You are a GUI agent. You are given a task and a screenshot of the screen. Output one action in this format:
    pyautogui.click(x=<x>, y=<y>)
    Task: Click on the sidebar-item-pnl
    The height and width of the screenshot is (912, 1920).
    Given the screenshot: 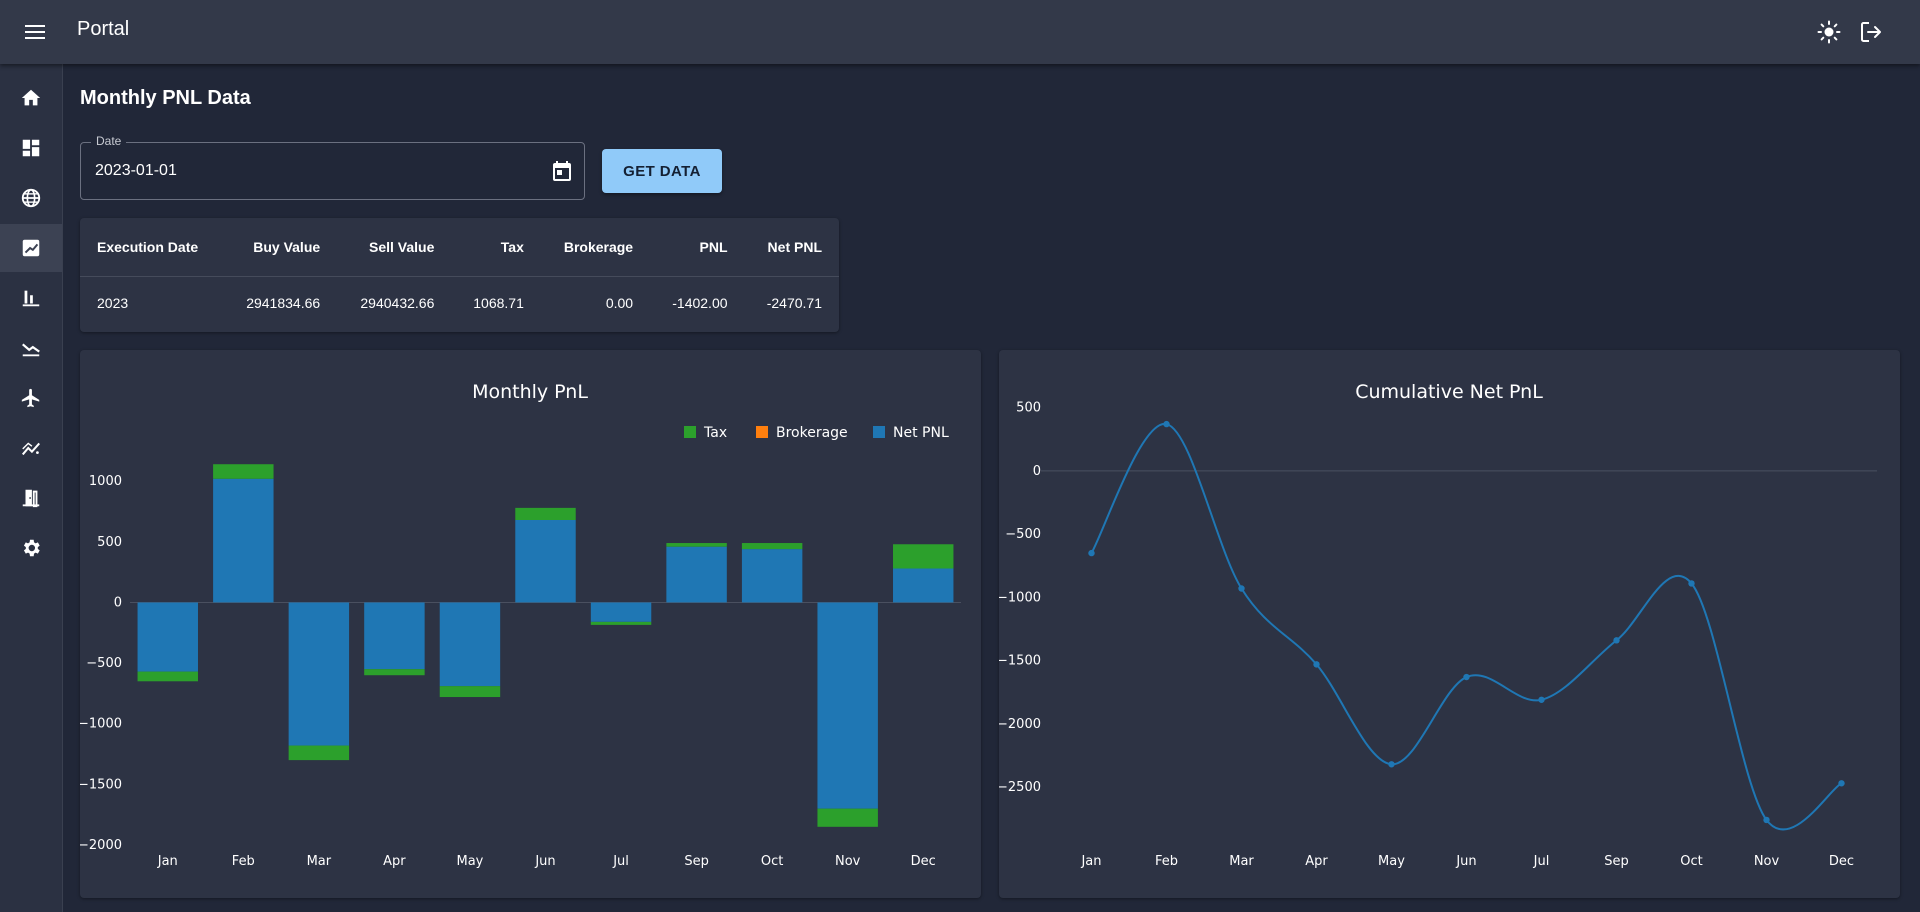 What is the action you would take?
    pyautogui.click(x=31, y=248)
    